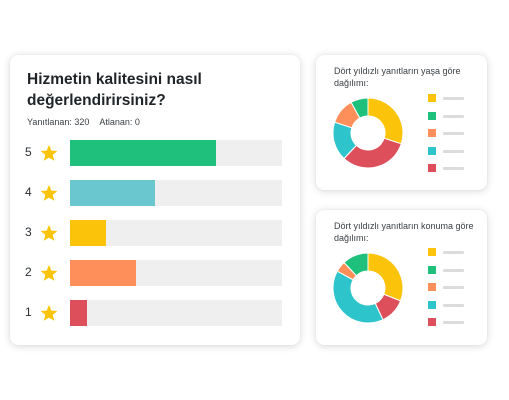 This screenshot has width=509, height=400. I want to click on age-donut-chart, so click(368, 133).